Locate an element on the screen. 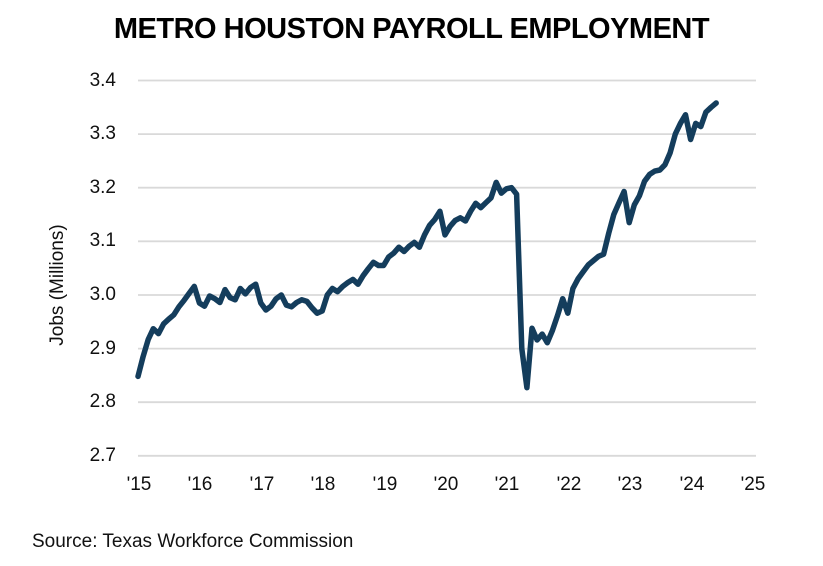  x-tick-label: '18 is located at coordinates (323, 484).